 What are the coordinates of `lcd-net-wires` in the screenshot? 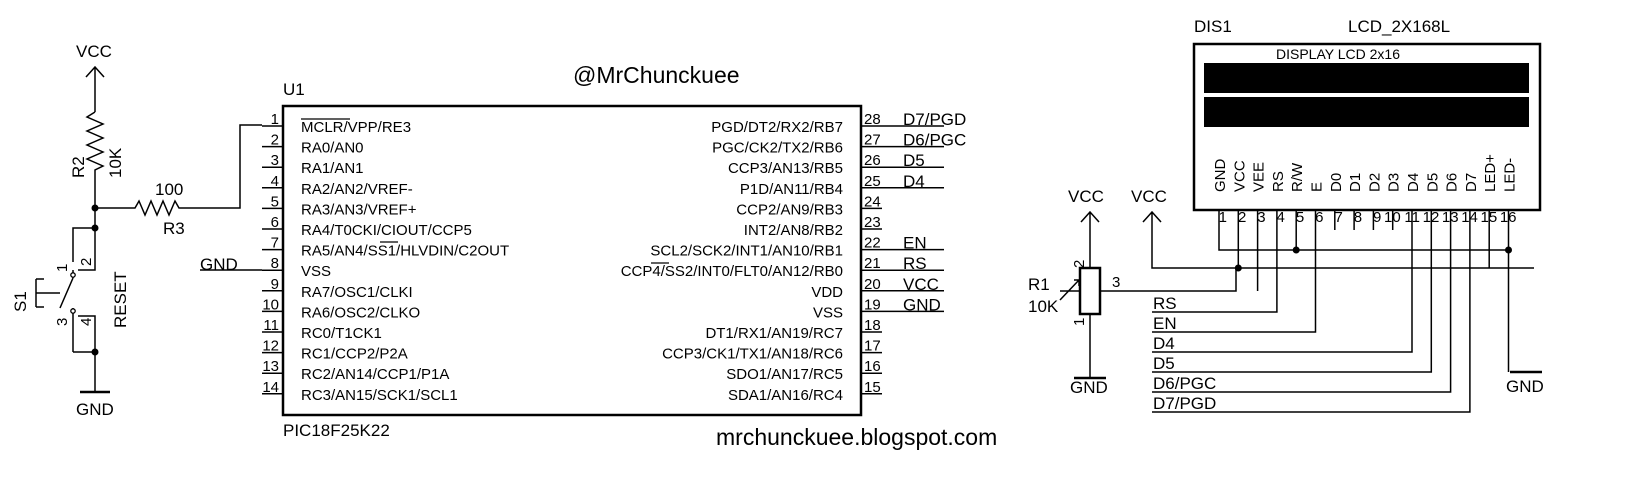 It's located at (1332, 321).